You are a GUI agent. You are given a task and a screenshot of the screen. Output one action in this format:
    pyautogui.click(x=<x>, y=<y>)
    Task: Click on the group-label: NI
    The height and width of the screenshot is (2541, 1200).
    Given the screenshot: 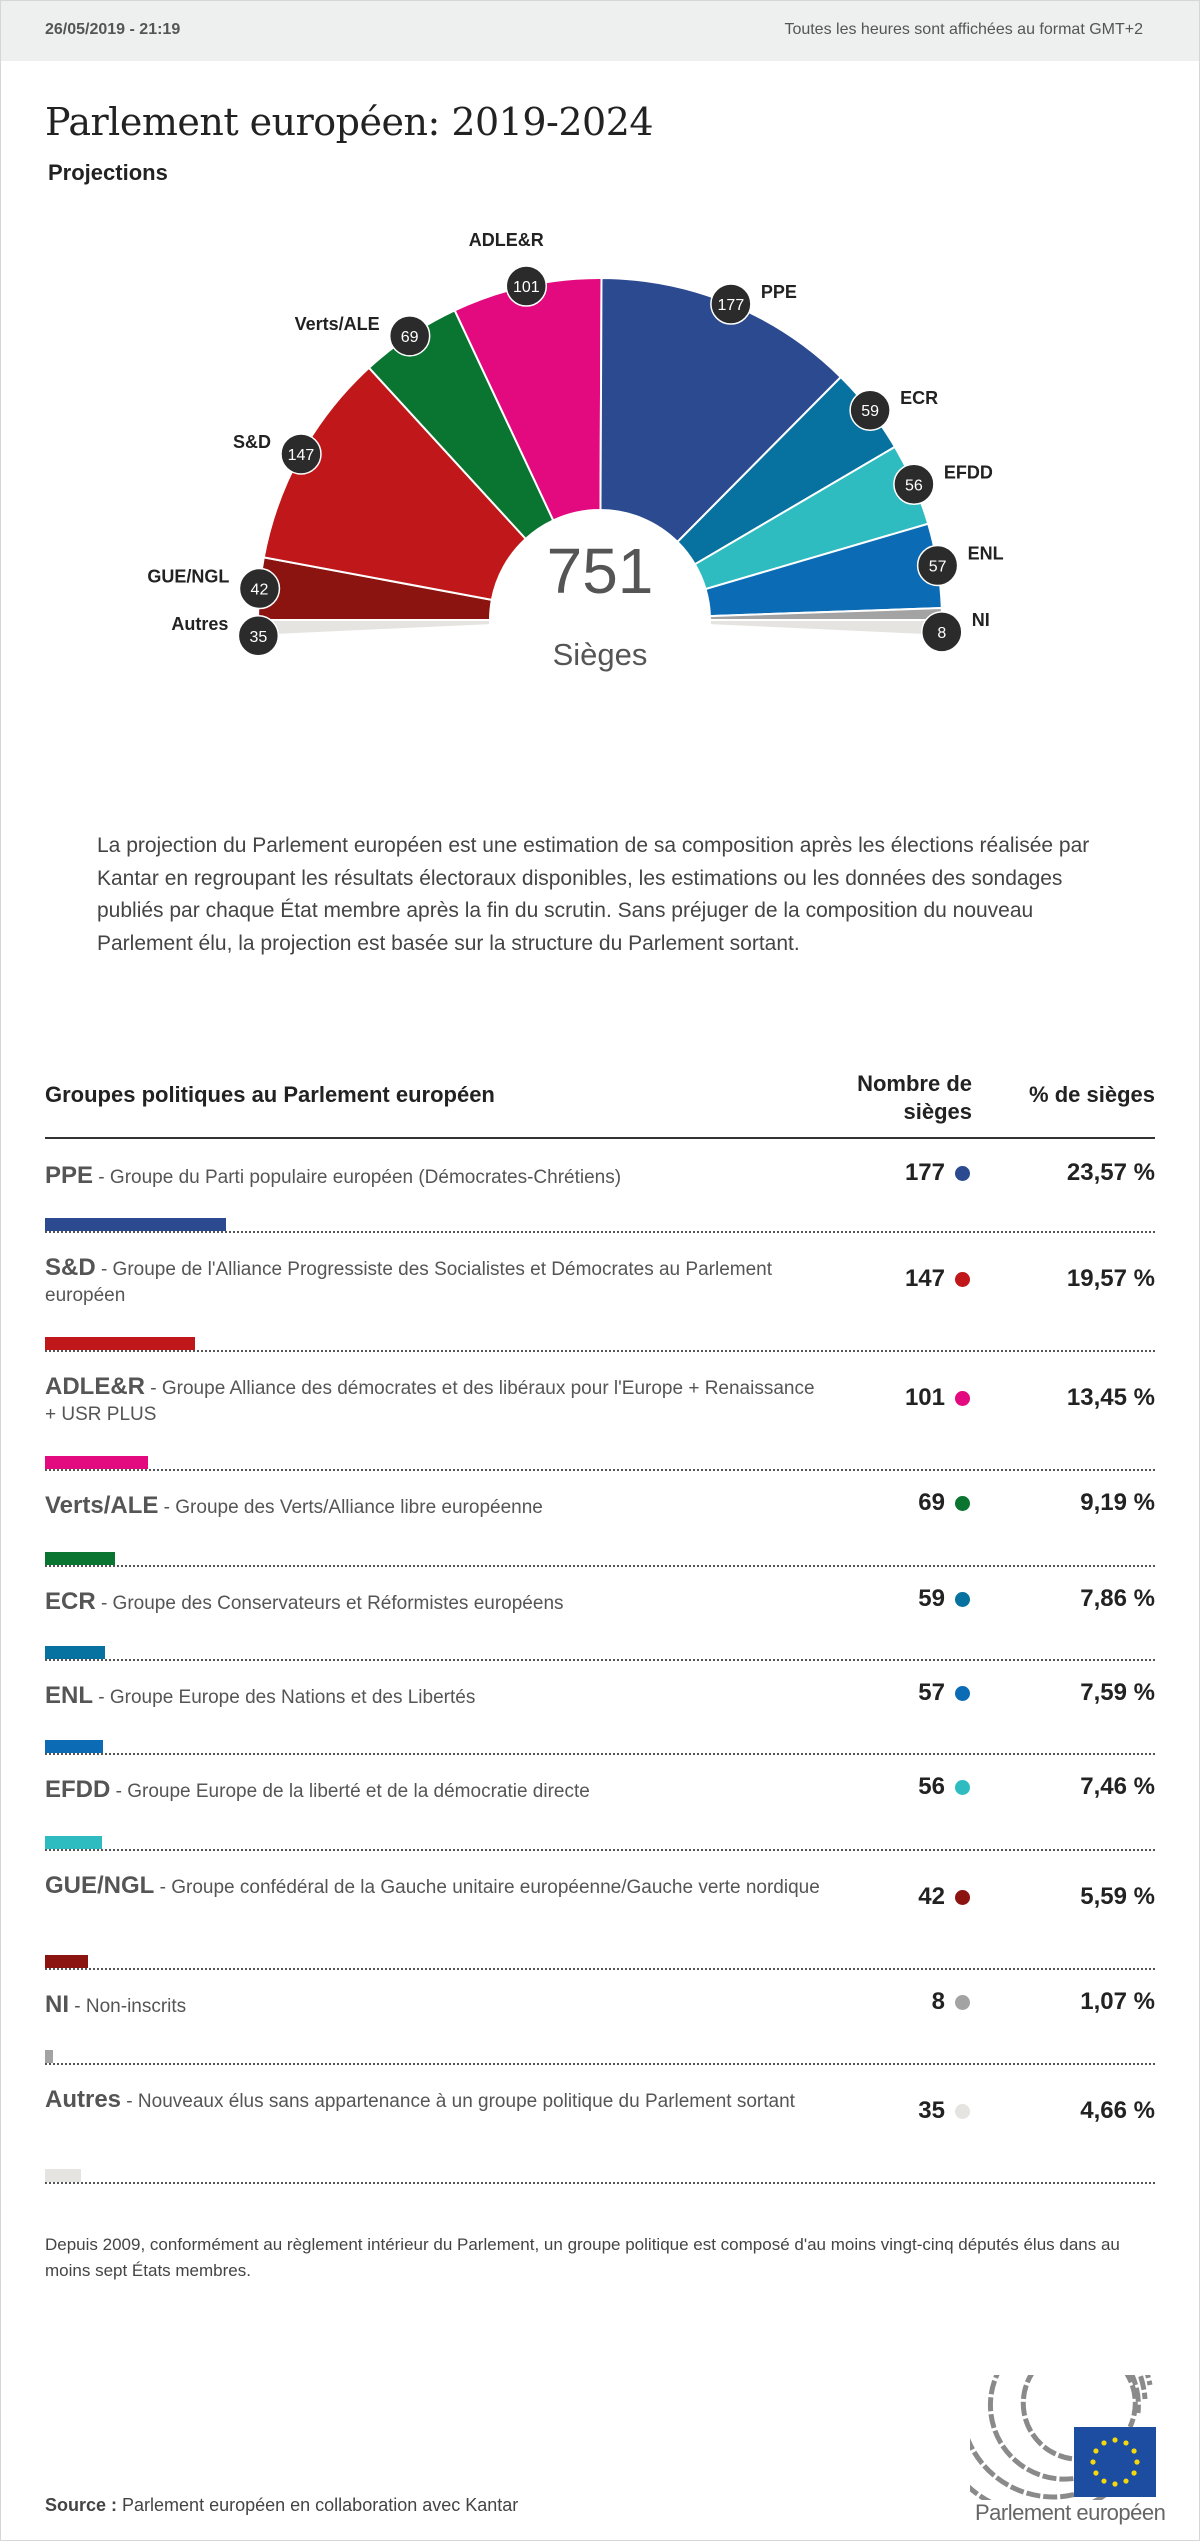 What is the action you would take?
    pyautogui.click(x=981, y=620)
    